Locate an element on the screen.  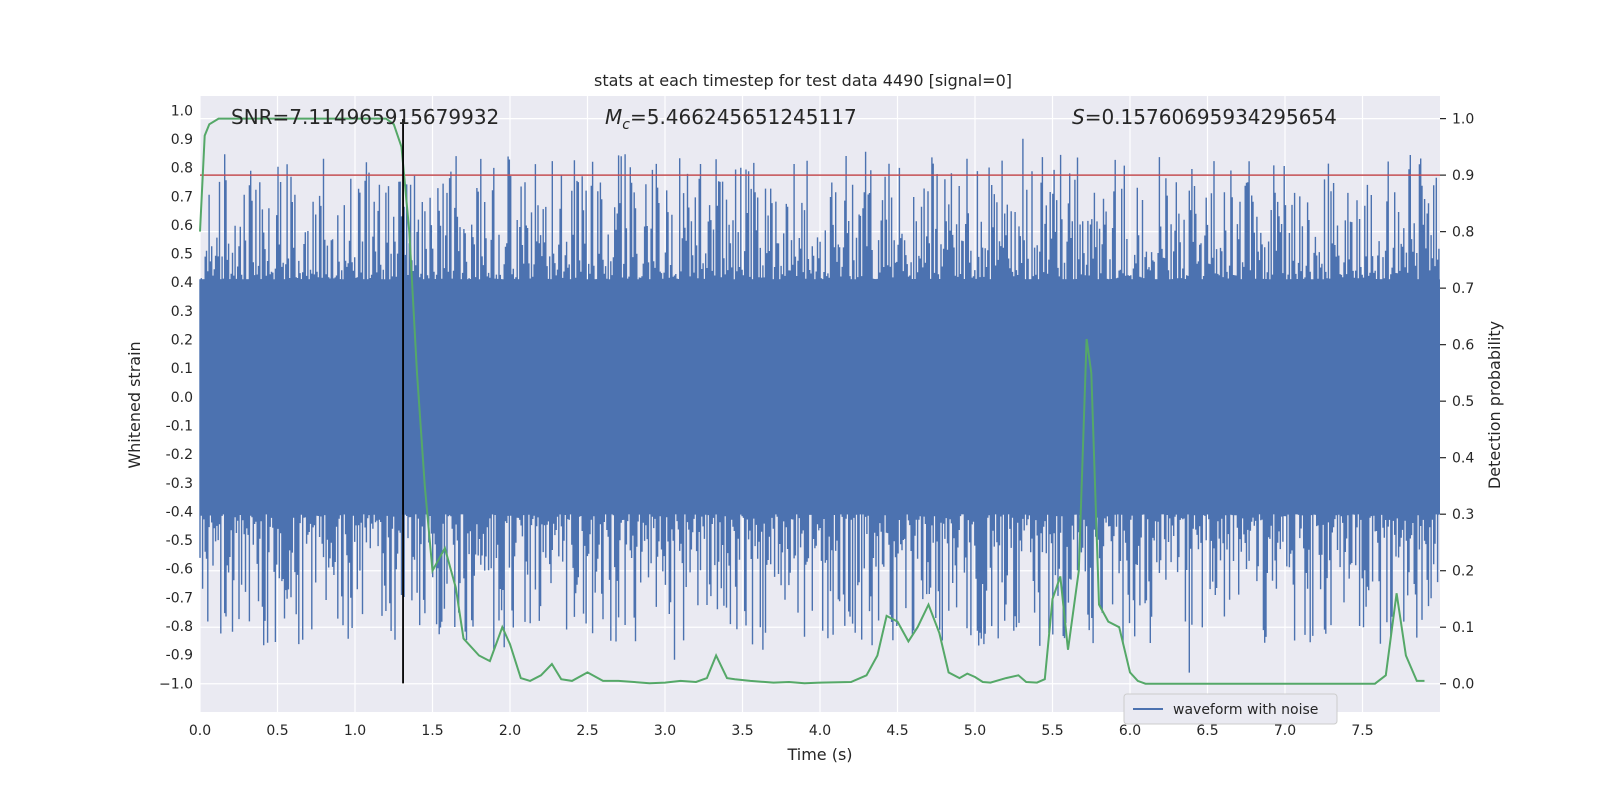
y-tick-label-13: -0.3 is located at coordinates (179, 484).